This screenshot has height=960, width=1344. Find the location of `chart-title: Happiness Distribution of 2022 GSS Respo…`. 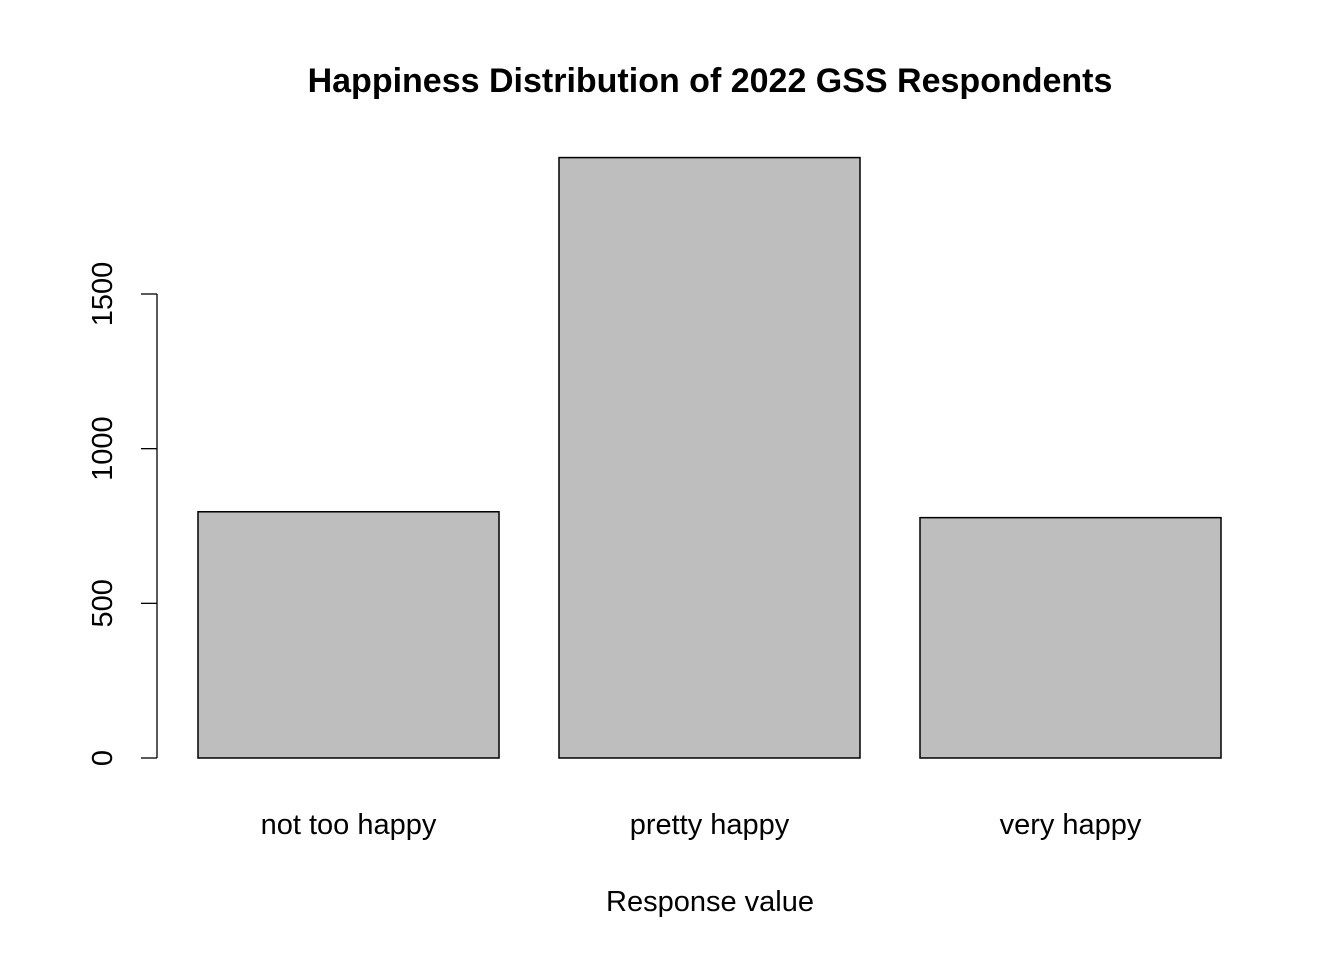

chart-title: Happiness Distribution of 2022 GSS Respo… is located at coordinates (710, 81).